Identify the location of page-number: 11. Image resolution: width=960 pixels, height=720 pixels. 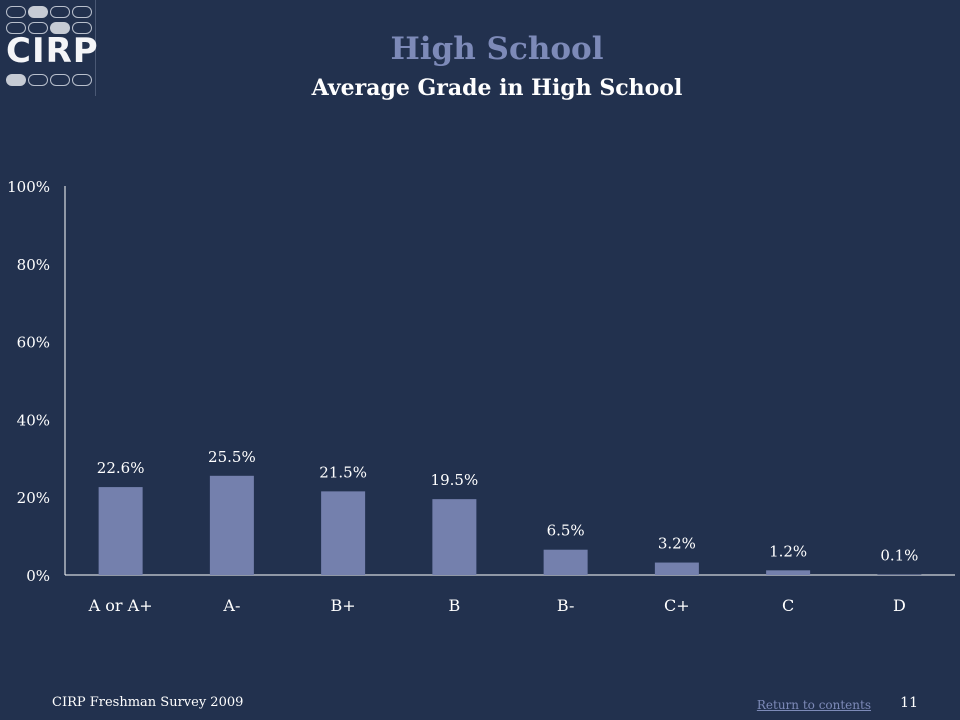
(909, 703).